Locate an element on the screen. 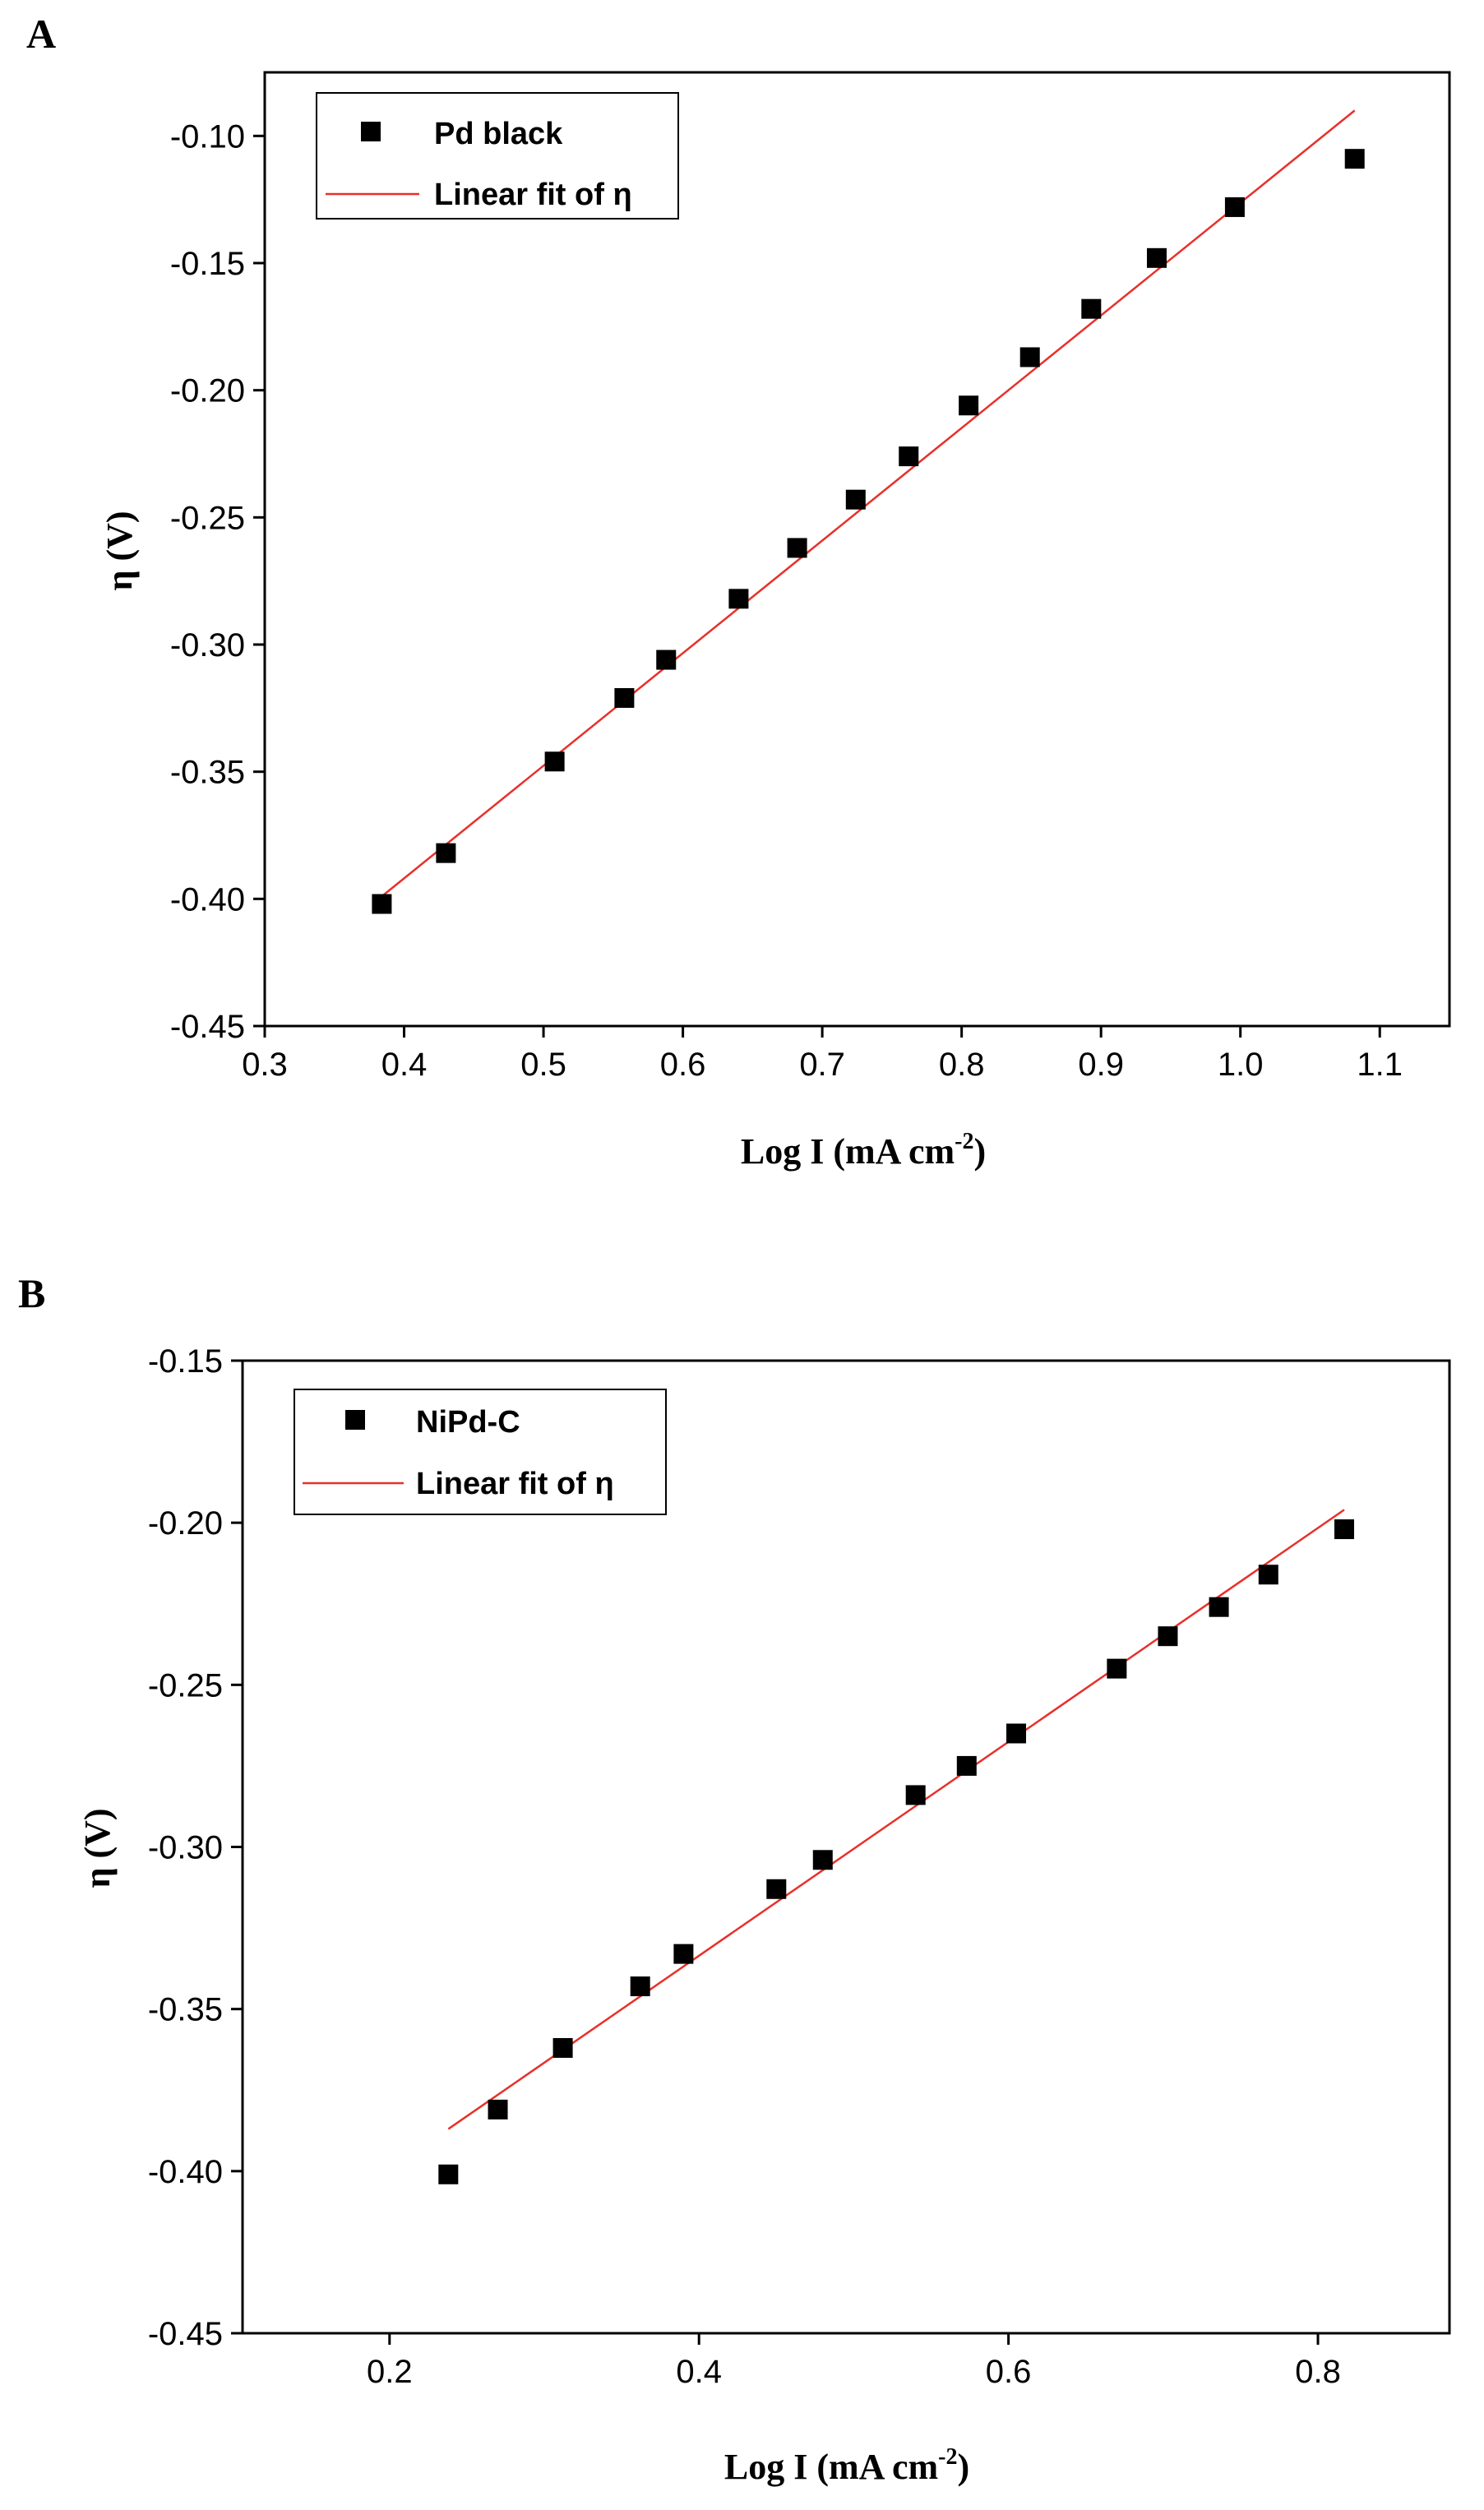 This screenshot has height=2510, width=1484. y-tick-label-b-m0p35: -0.35 is located at coordinates (185, 2010).